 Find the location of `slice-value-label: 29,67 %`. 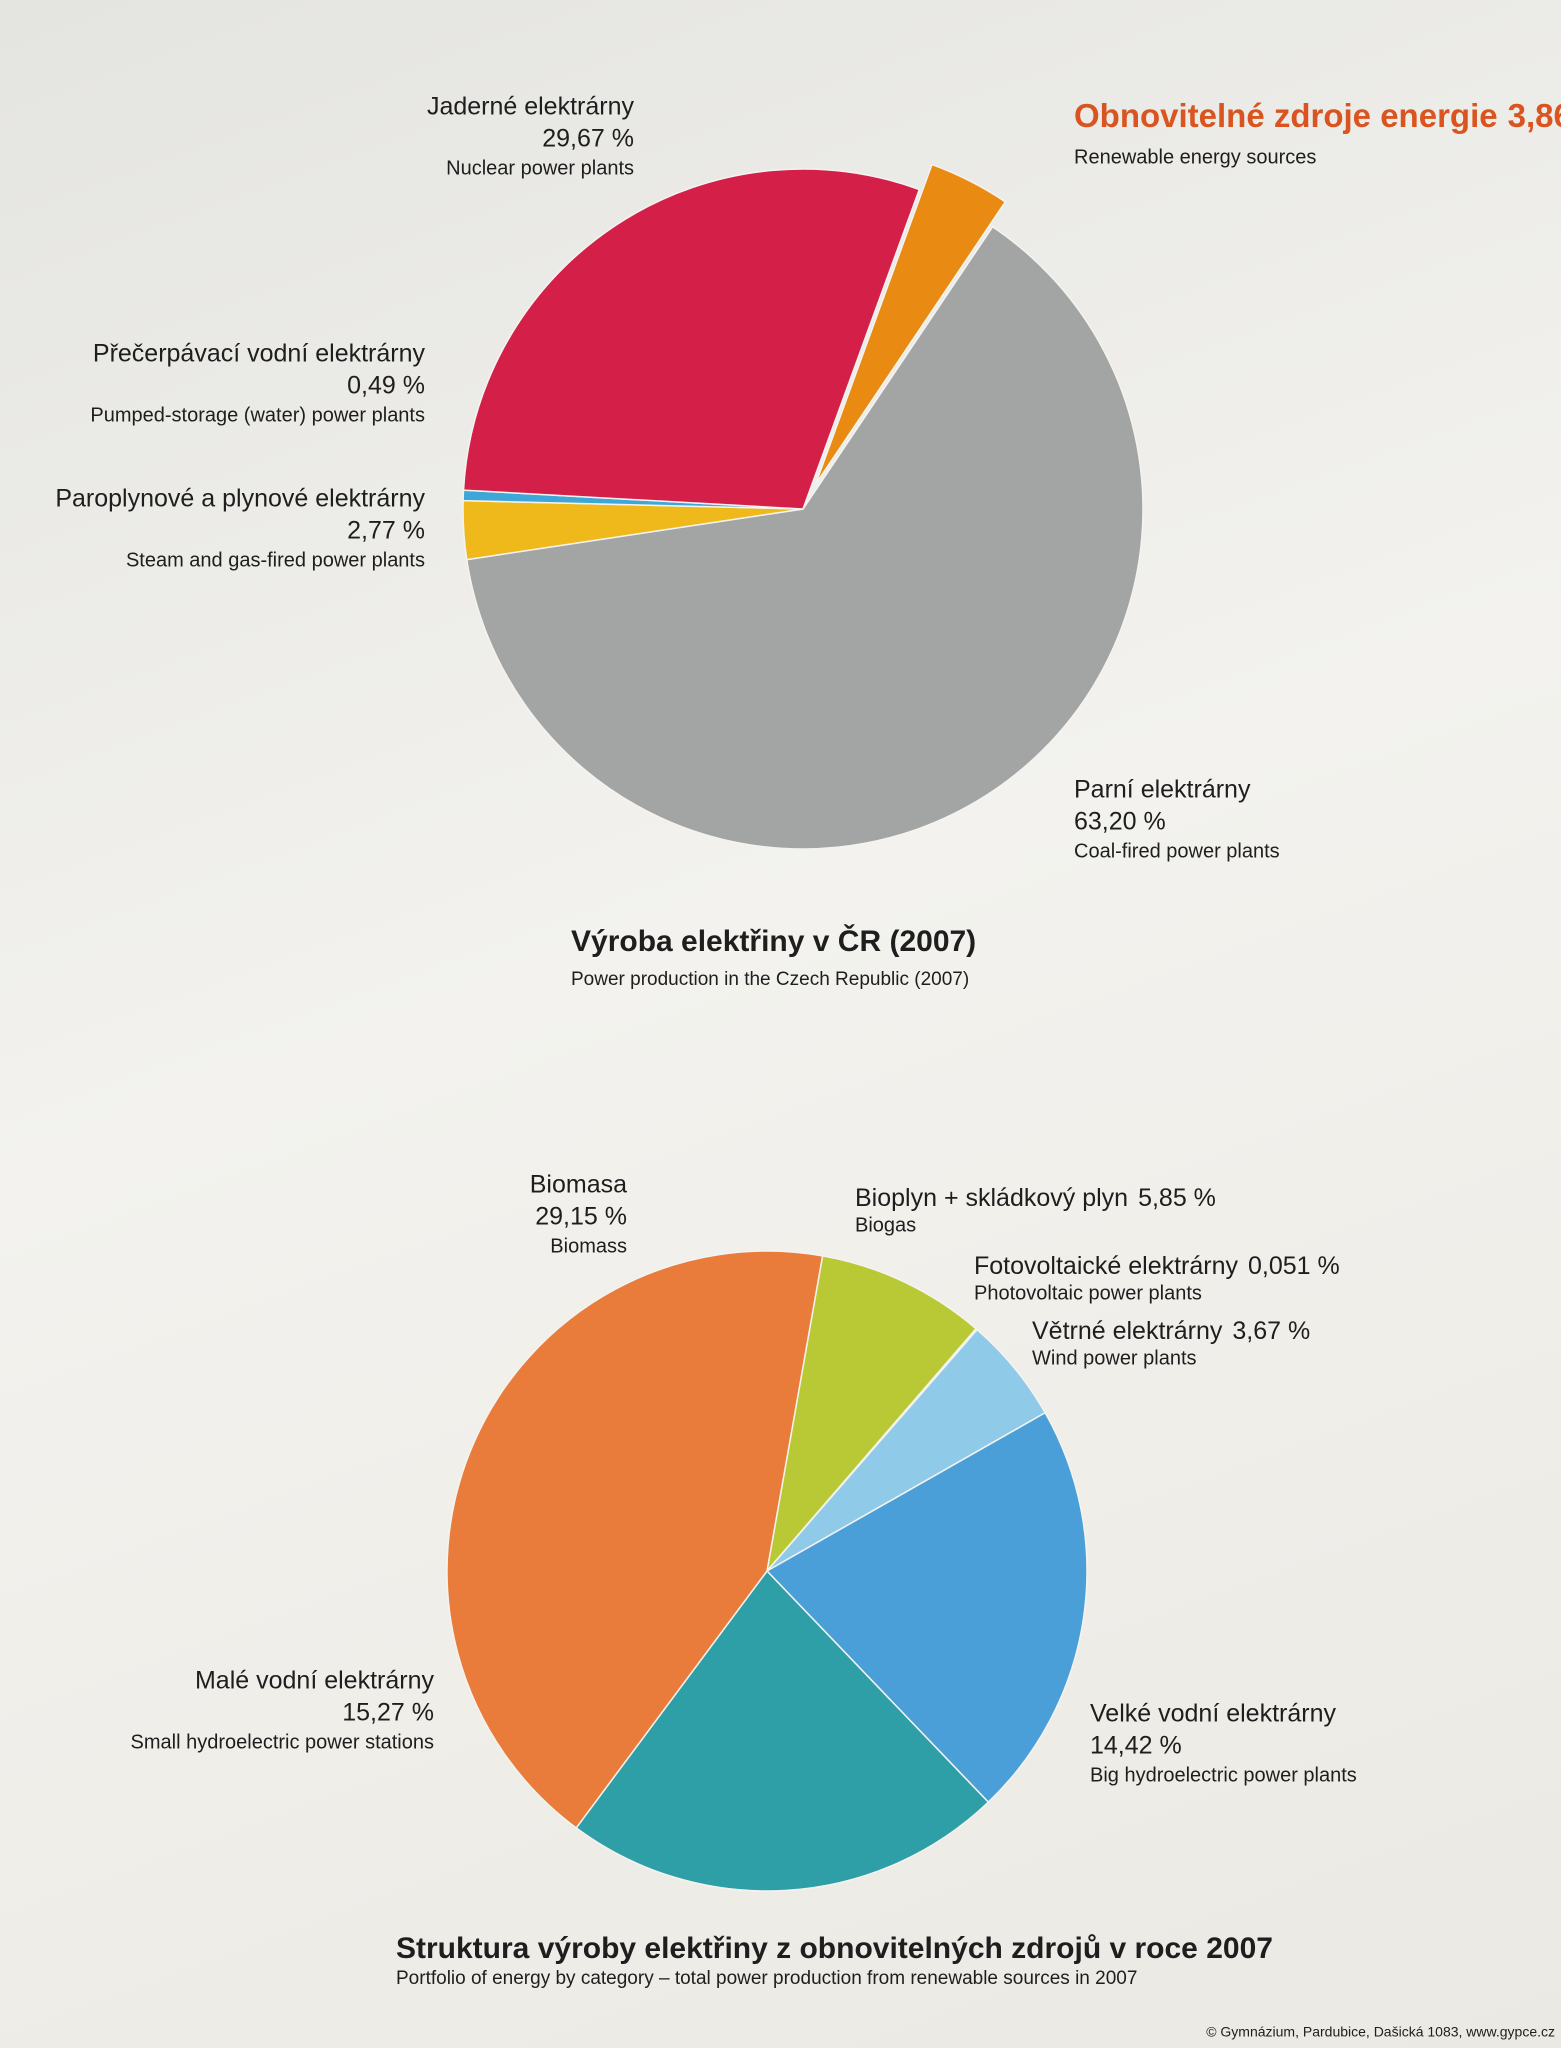

slice-value-label: 29,67 % is located at coordinates (588, 139).